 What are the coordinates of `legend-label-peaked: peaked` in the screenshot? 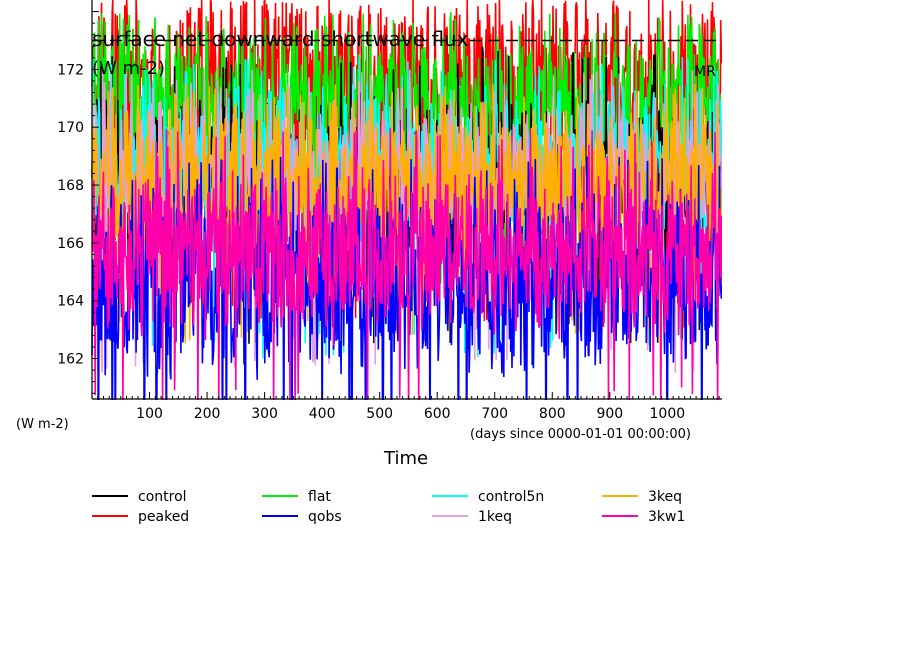 It's located at (163, 517).